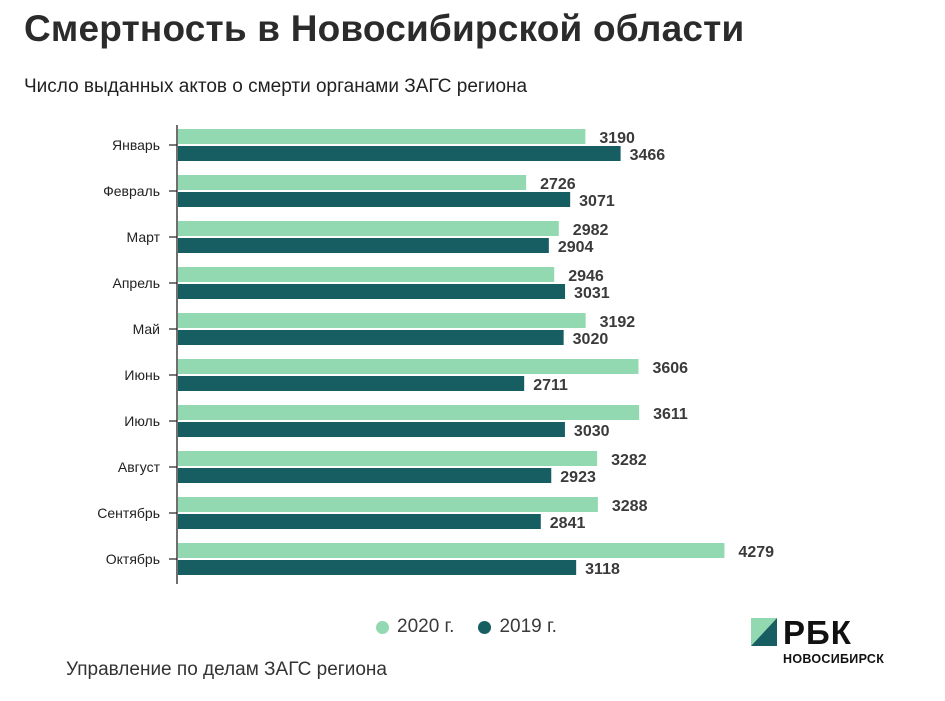 This screenshot has height=701, width=945. Describe the element at coordinates (756, 552) in the screenshot. I see `value-label: 4279` at that location.